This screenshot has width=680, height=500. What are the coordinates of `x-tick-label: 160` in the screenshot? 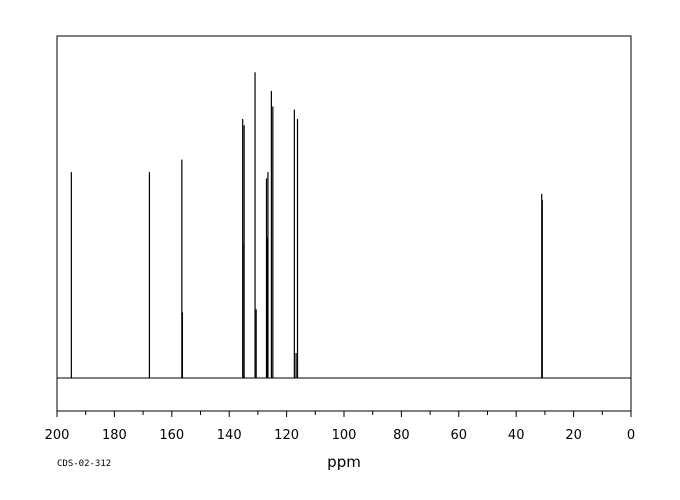 It's located at (171, 435).